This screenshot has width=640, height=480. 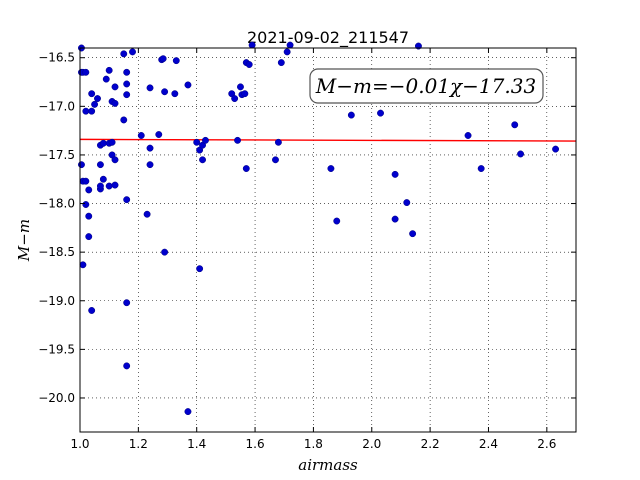 What do you see at coordinates (56, 106) in the screenshot?
I see `y-tick-label: −17.0` at bounding box center [56, 106].